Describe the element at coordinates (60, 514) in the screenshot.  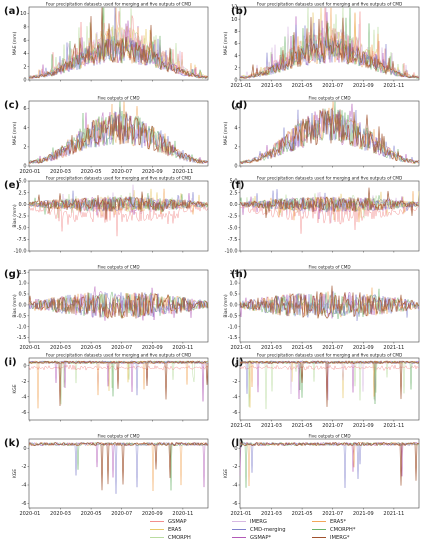
I see `x-tick-label: 2020-03` at that location.